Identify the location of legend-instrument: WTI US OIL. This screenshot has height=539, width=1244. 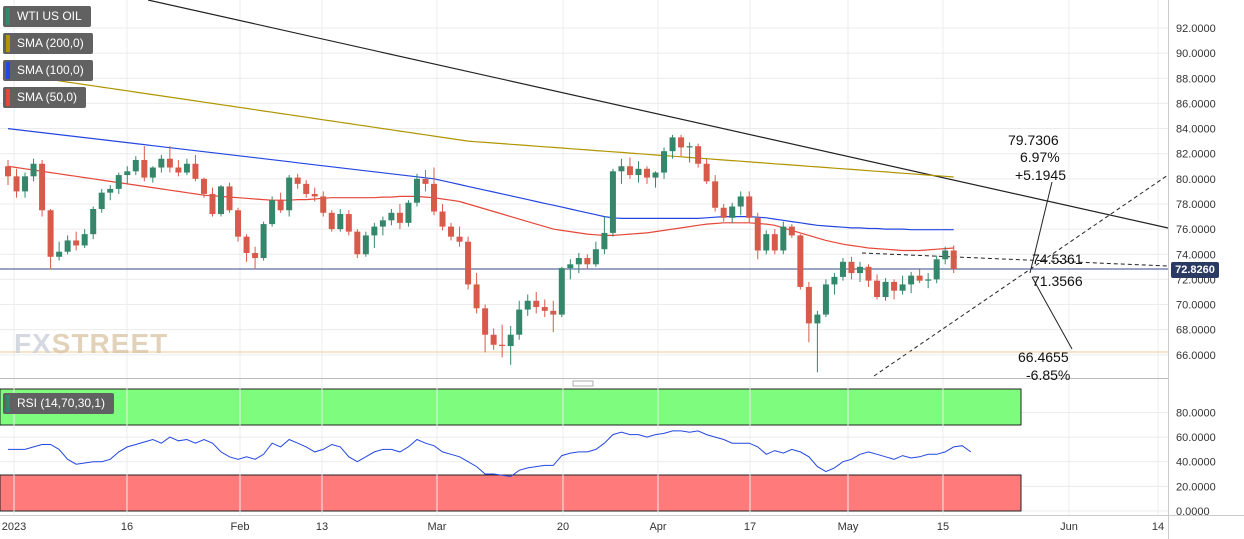
(47, 16).